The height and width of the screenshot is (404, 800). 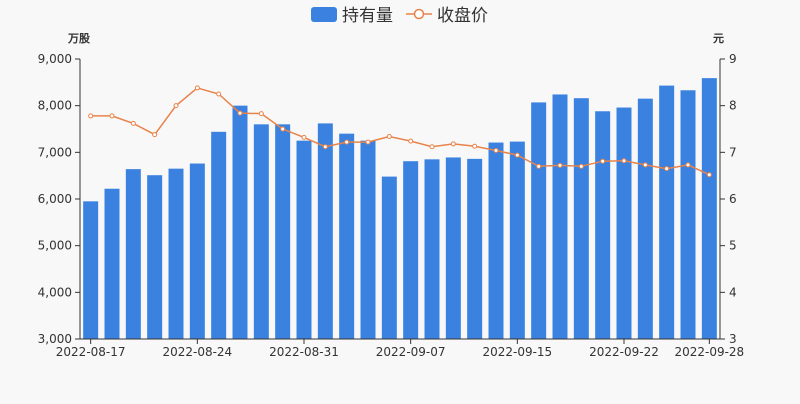 What do you see at coordinates (79, 38) in the screenshot?
I see `left-axis-unit: 万股` at bounding box center [79, 38].